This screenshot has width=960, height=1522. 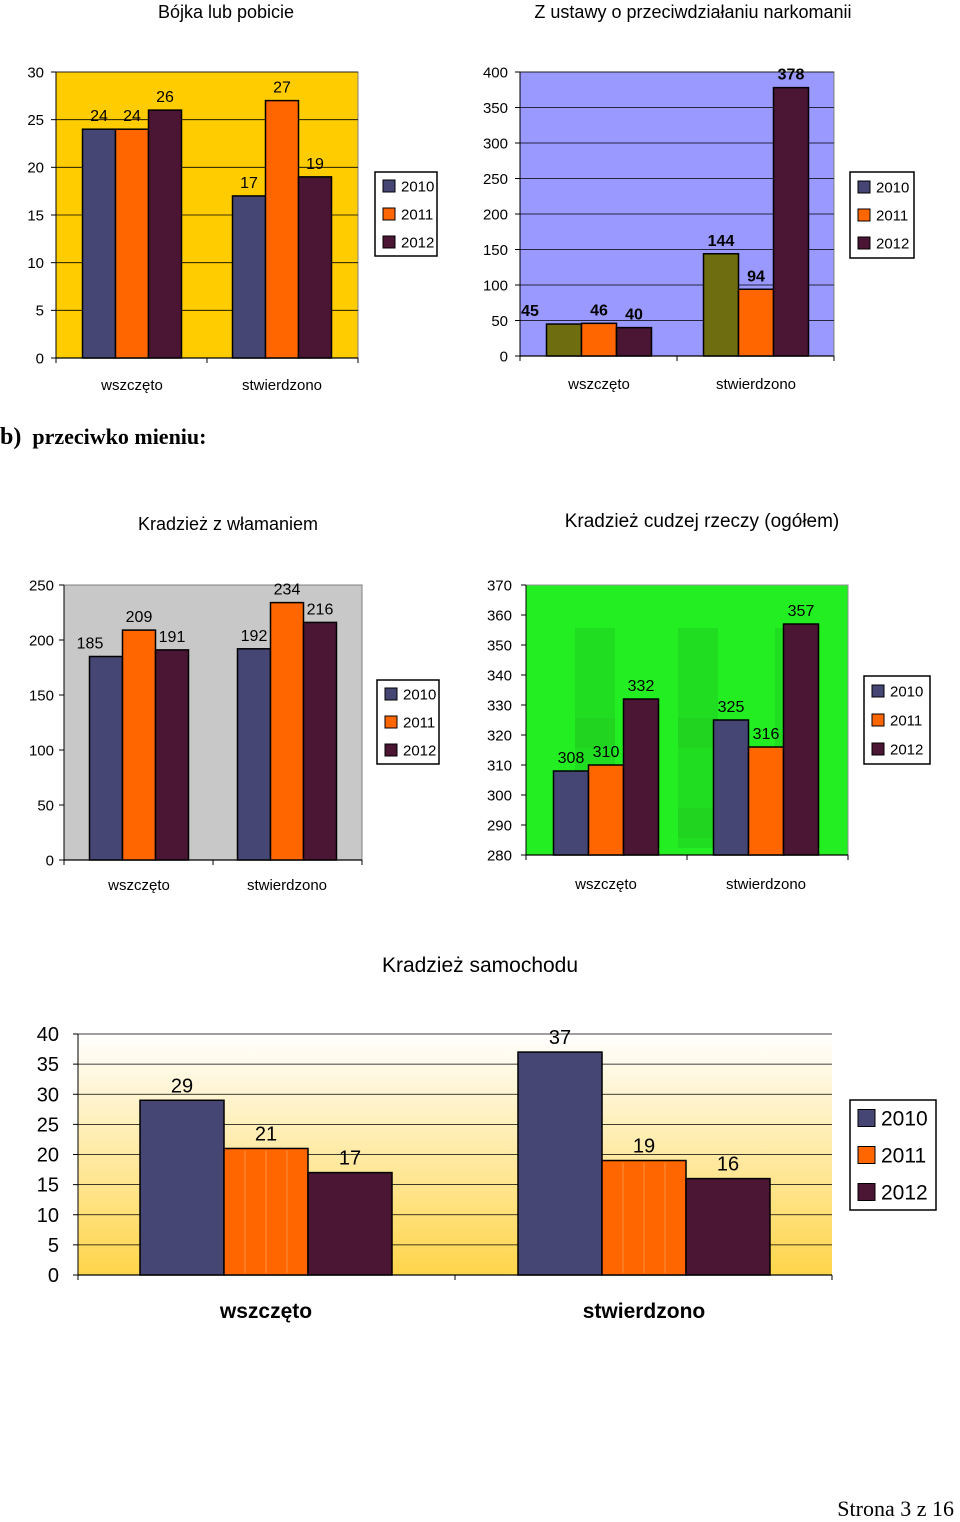 What do you see at coordinates (499, 675) in the screenshot?
I see `y-tick-label: 340` at bounding box center [499, 675].